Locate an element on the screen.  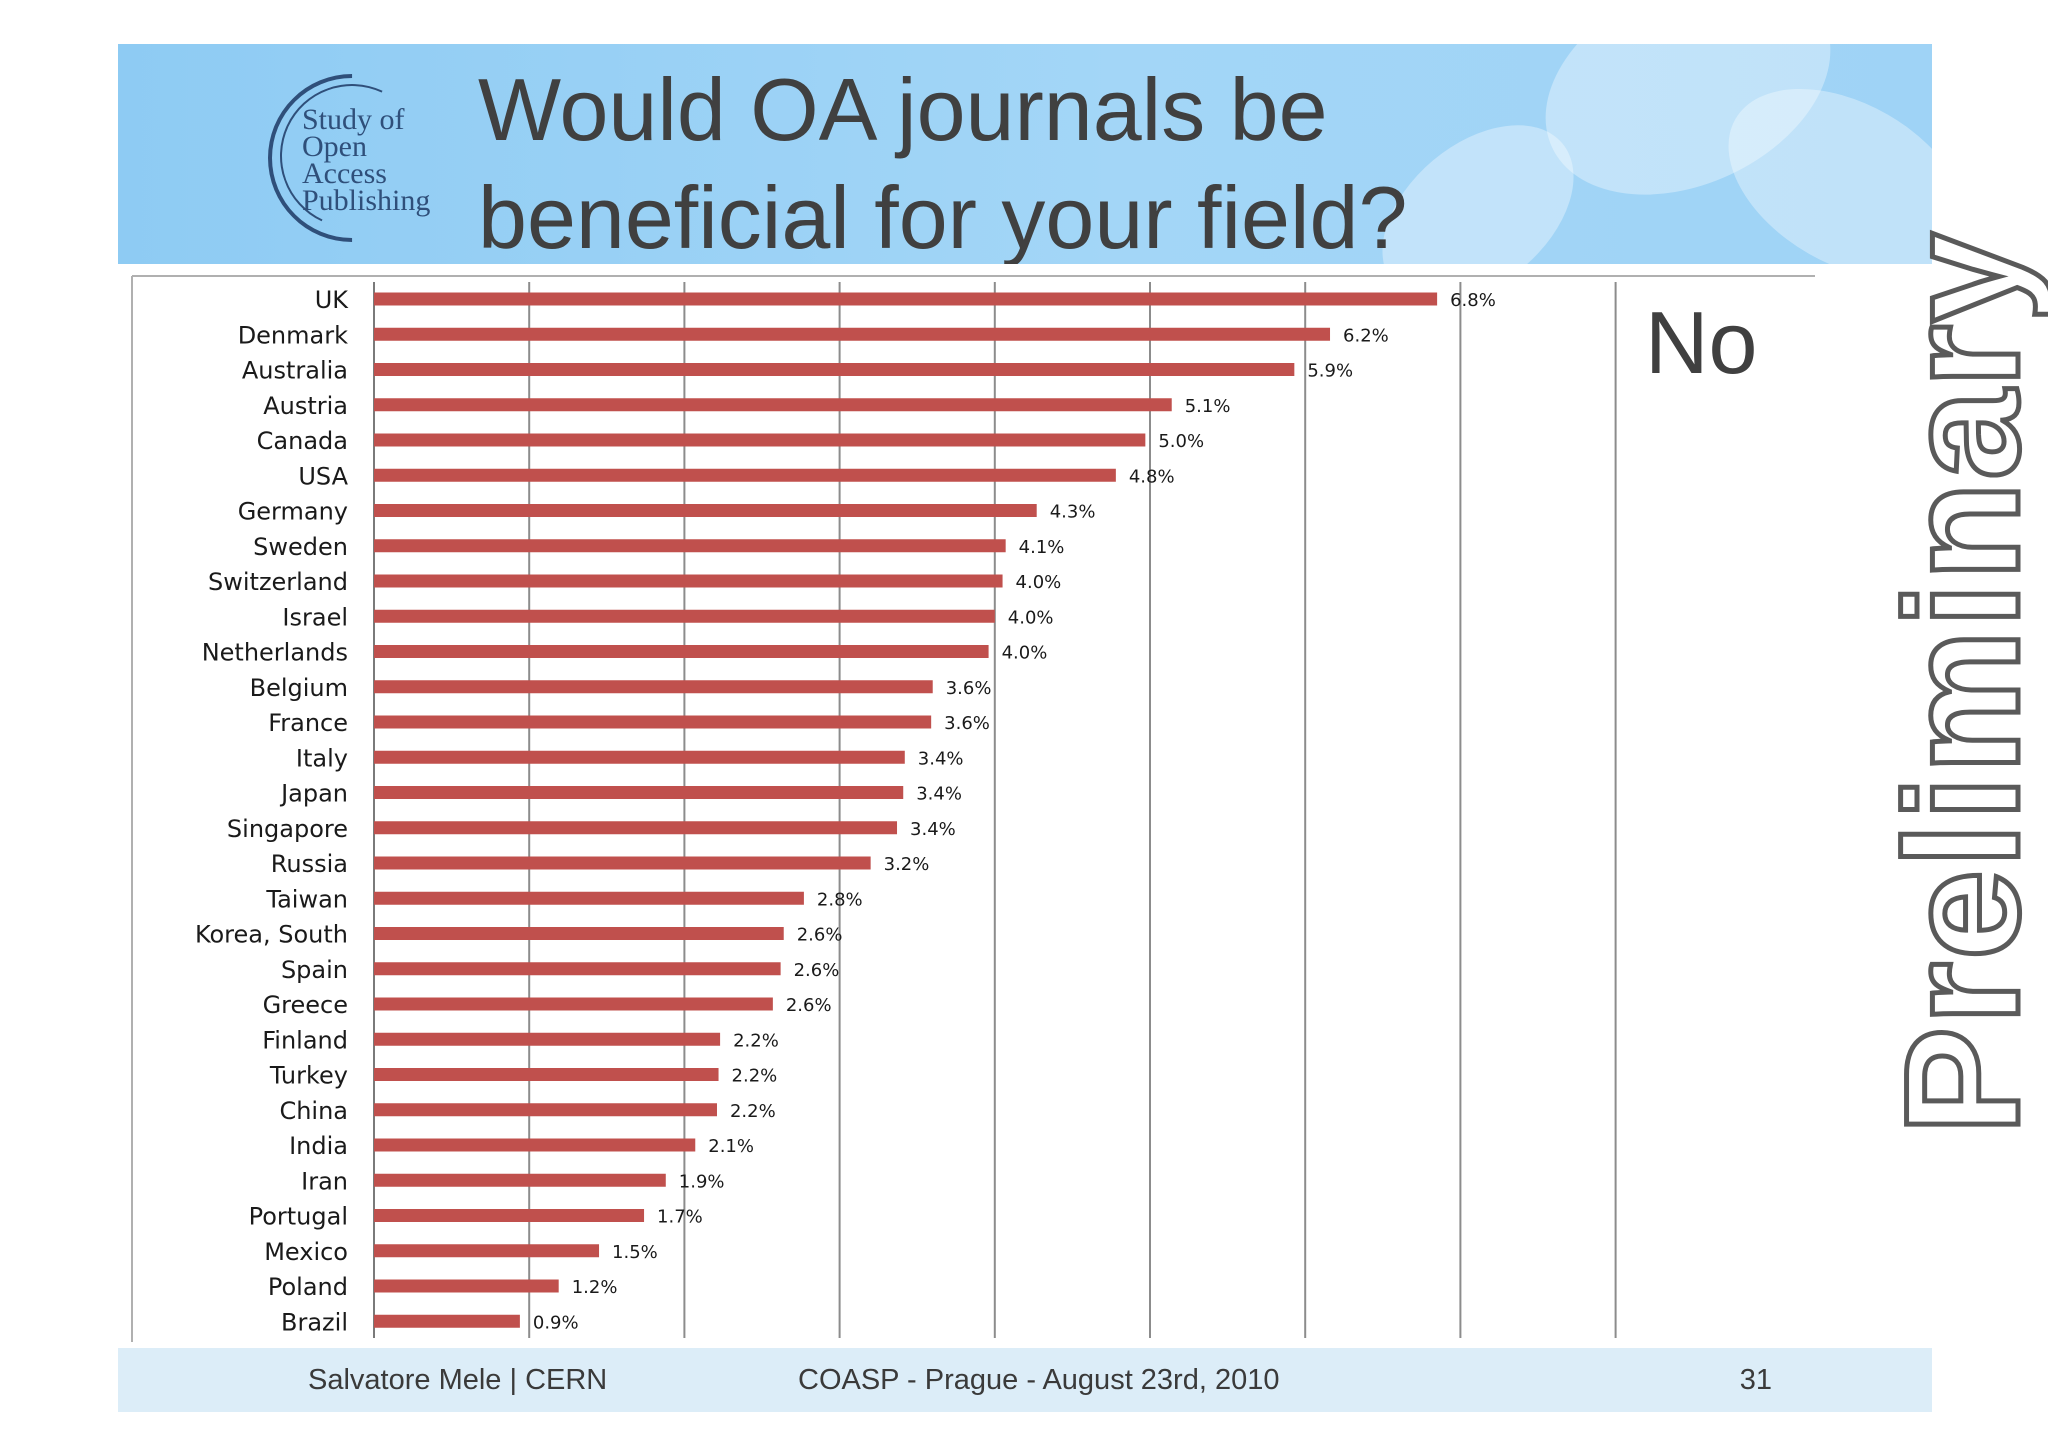
category-label: Greece is located at coordinates (305, 1005).